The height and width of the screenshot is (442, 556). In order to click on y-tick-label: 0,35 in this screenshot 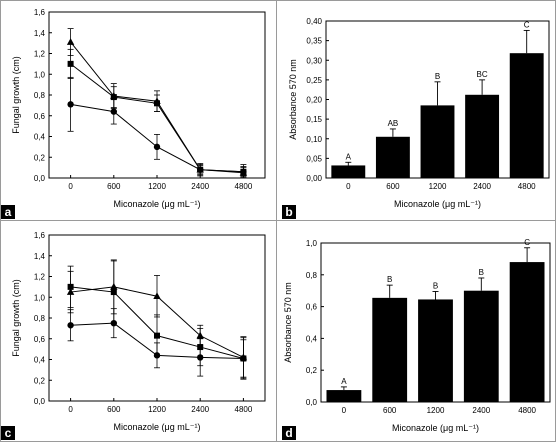, I will do `click(314, 41)`.